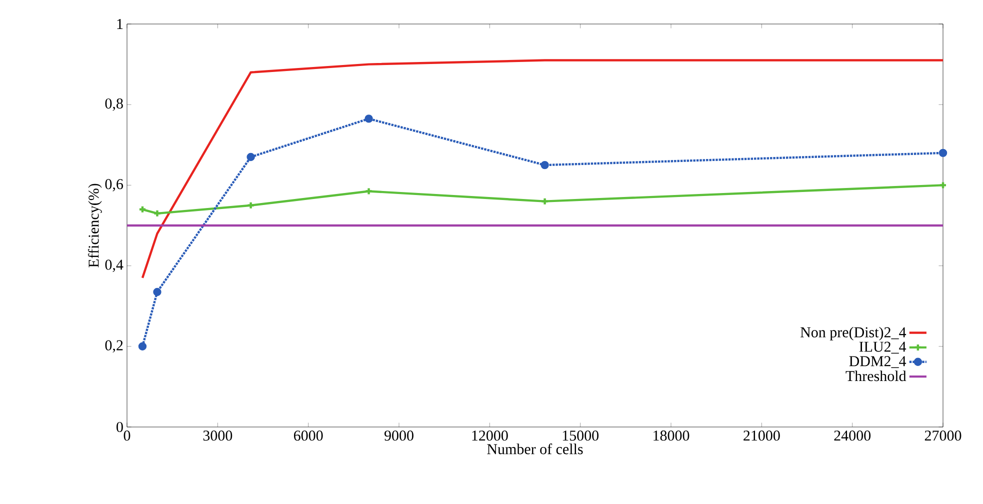 The height and width of the screenshot is (504, 983). I want to click on x-tick-label: 27000, so click(943, 435).